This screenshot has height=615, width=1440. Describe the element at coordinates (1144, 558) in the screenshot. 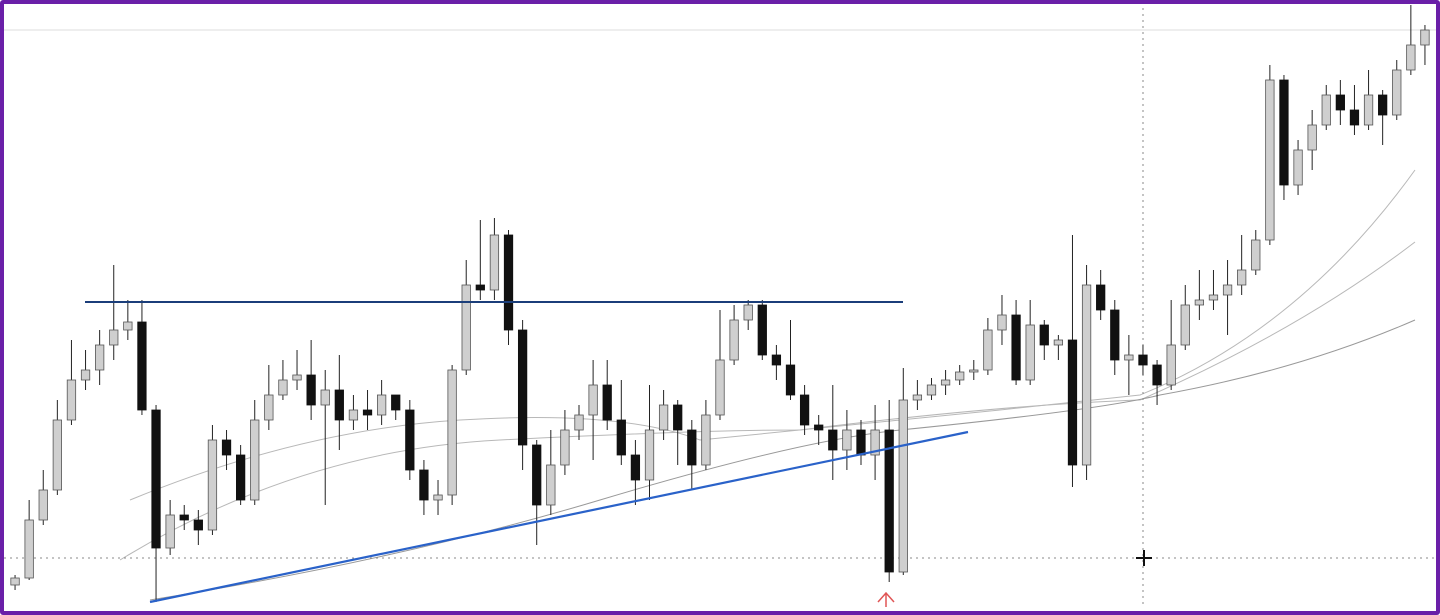

I see `crosshair-cursor` at that location.